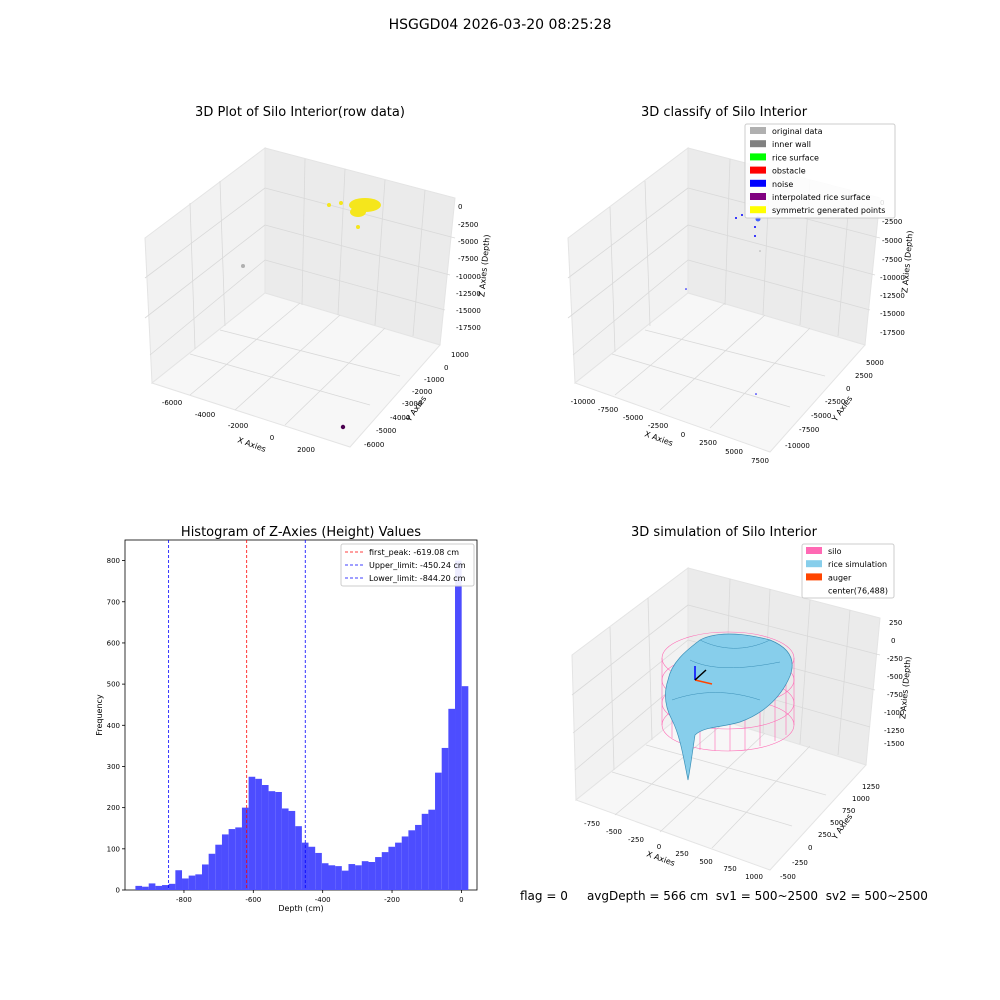 Image resolution: width=1000 pixels, height=1000 pixels. Describe the element at coordinates (583, 402) in the screenshot. I see `classify-xtick: -10000` at that location.